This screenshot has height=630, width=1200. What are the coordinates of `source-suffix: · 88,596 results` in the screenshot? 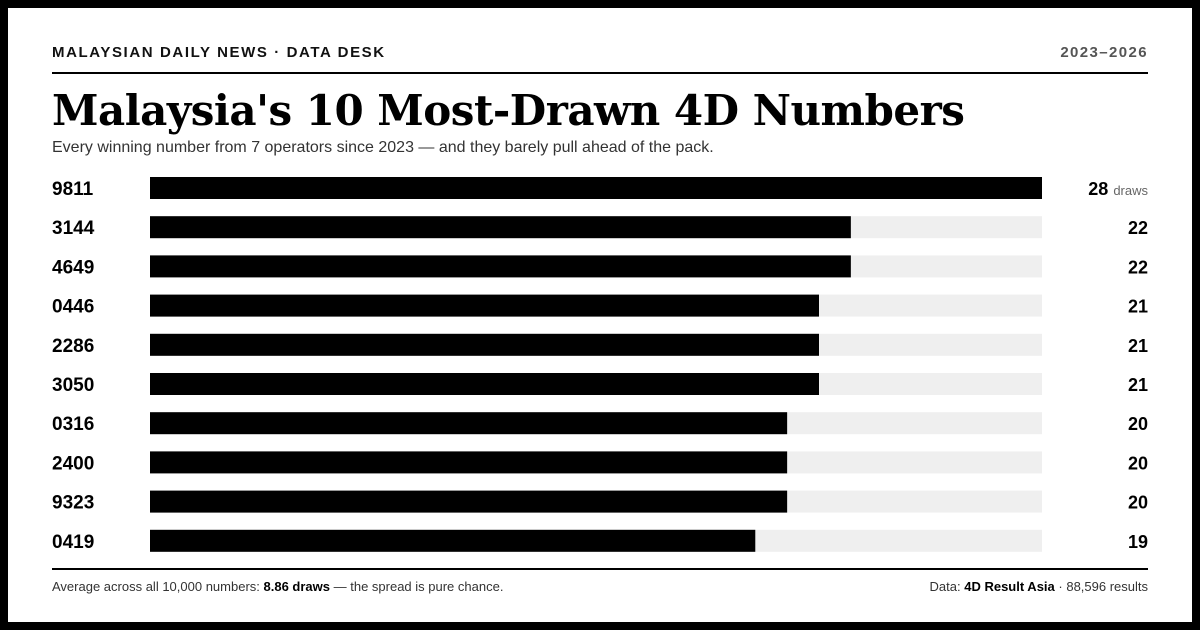 It's located at (1101, 586).